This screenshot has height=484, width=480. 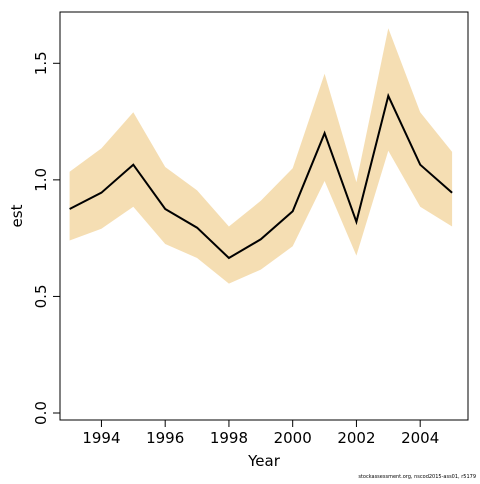 I want to click on x-tick-label: 1998, so click(x=229, y=438).